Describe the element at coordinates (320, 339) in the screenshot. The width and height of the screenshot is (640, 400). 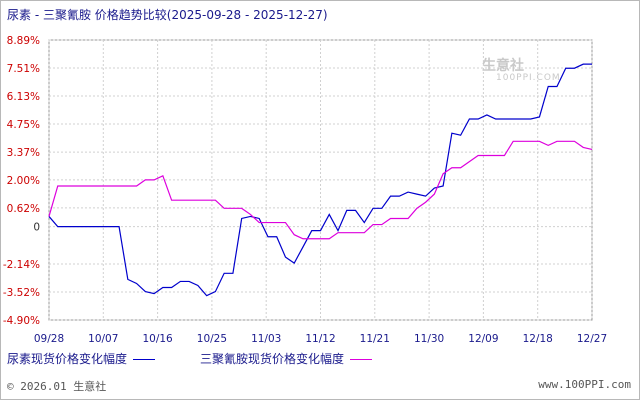
I see `x-tick-label: 11/12` at that location.